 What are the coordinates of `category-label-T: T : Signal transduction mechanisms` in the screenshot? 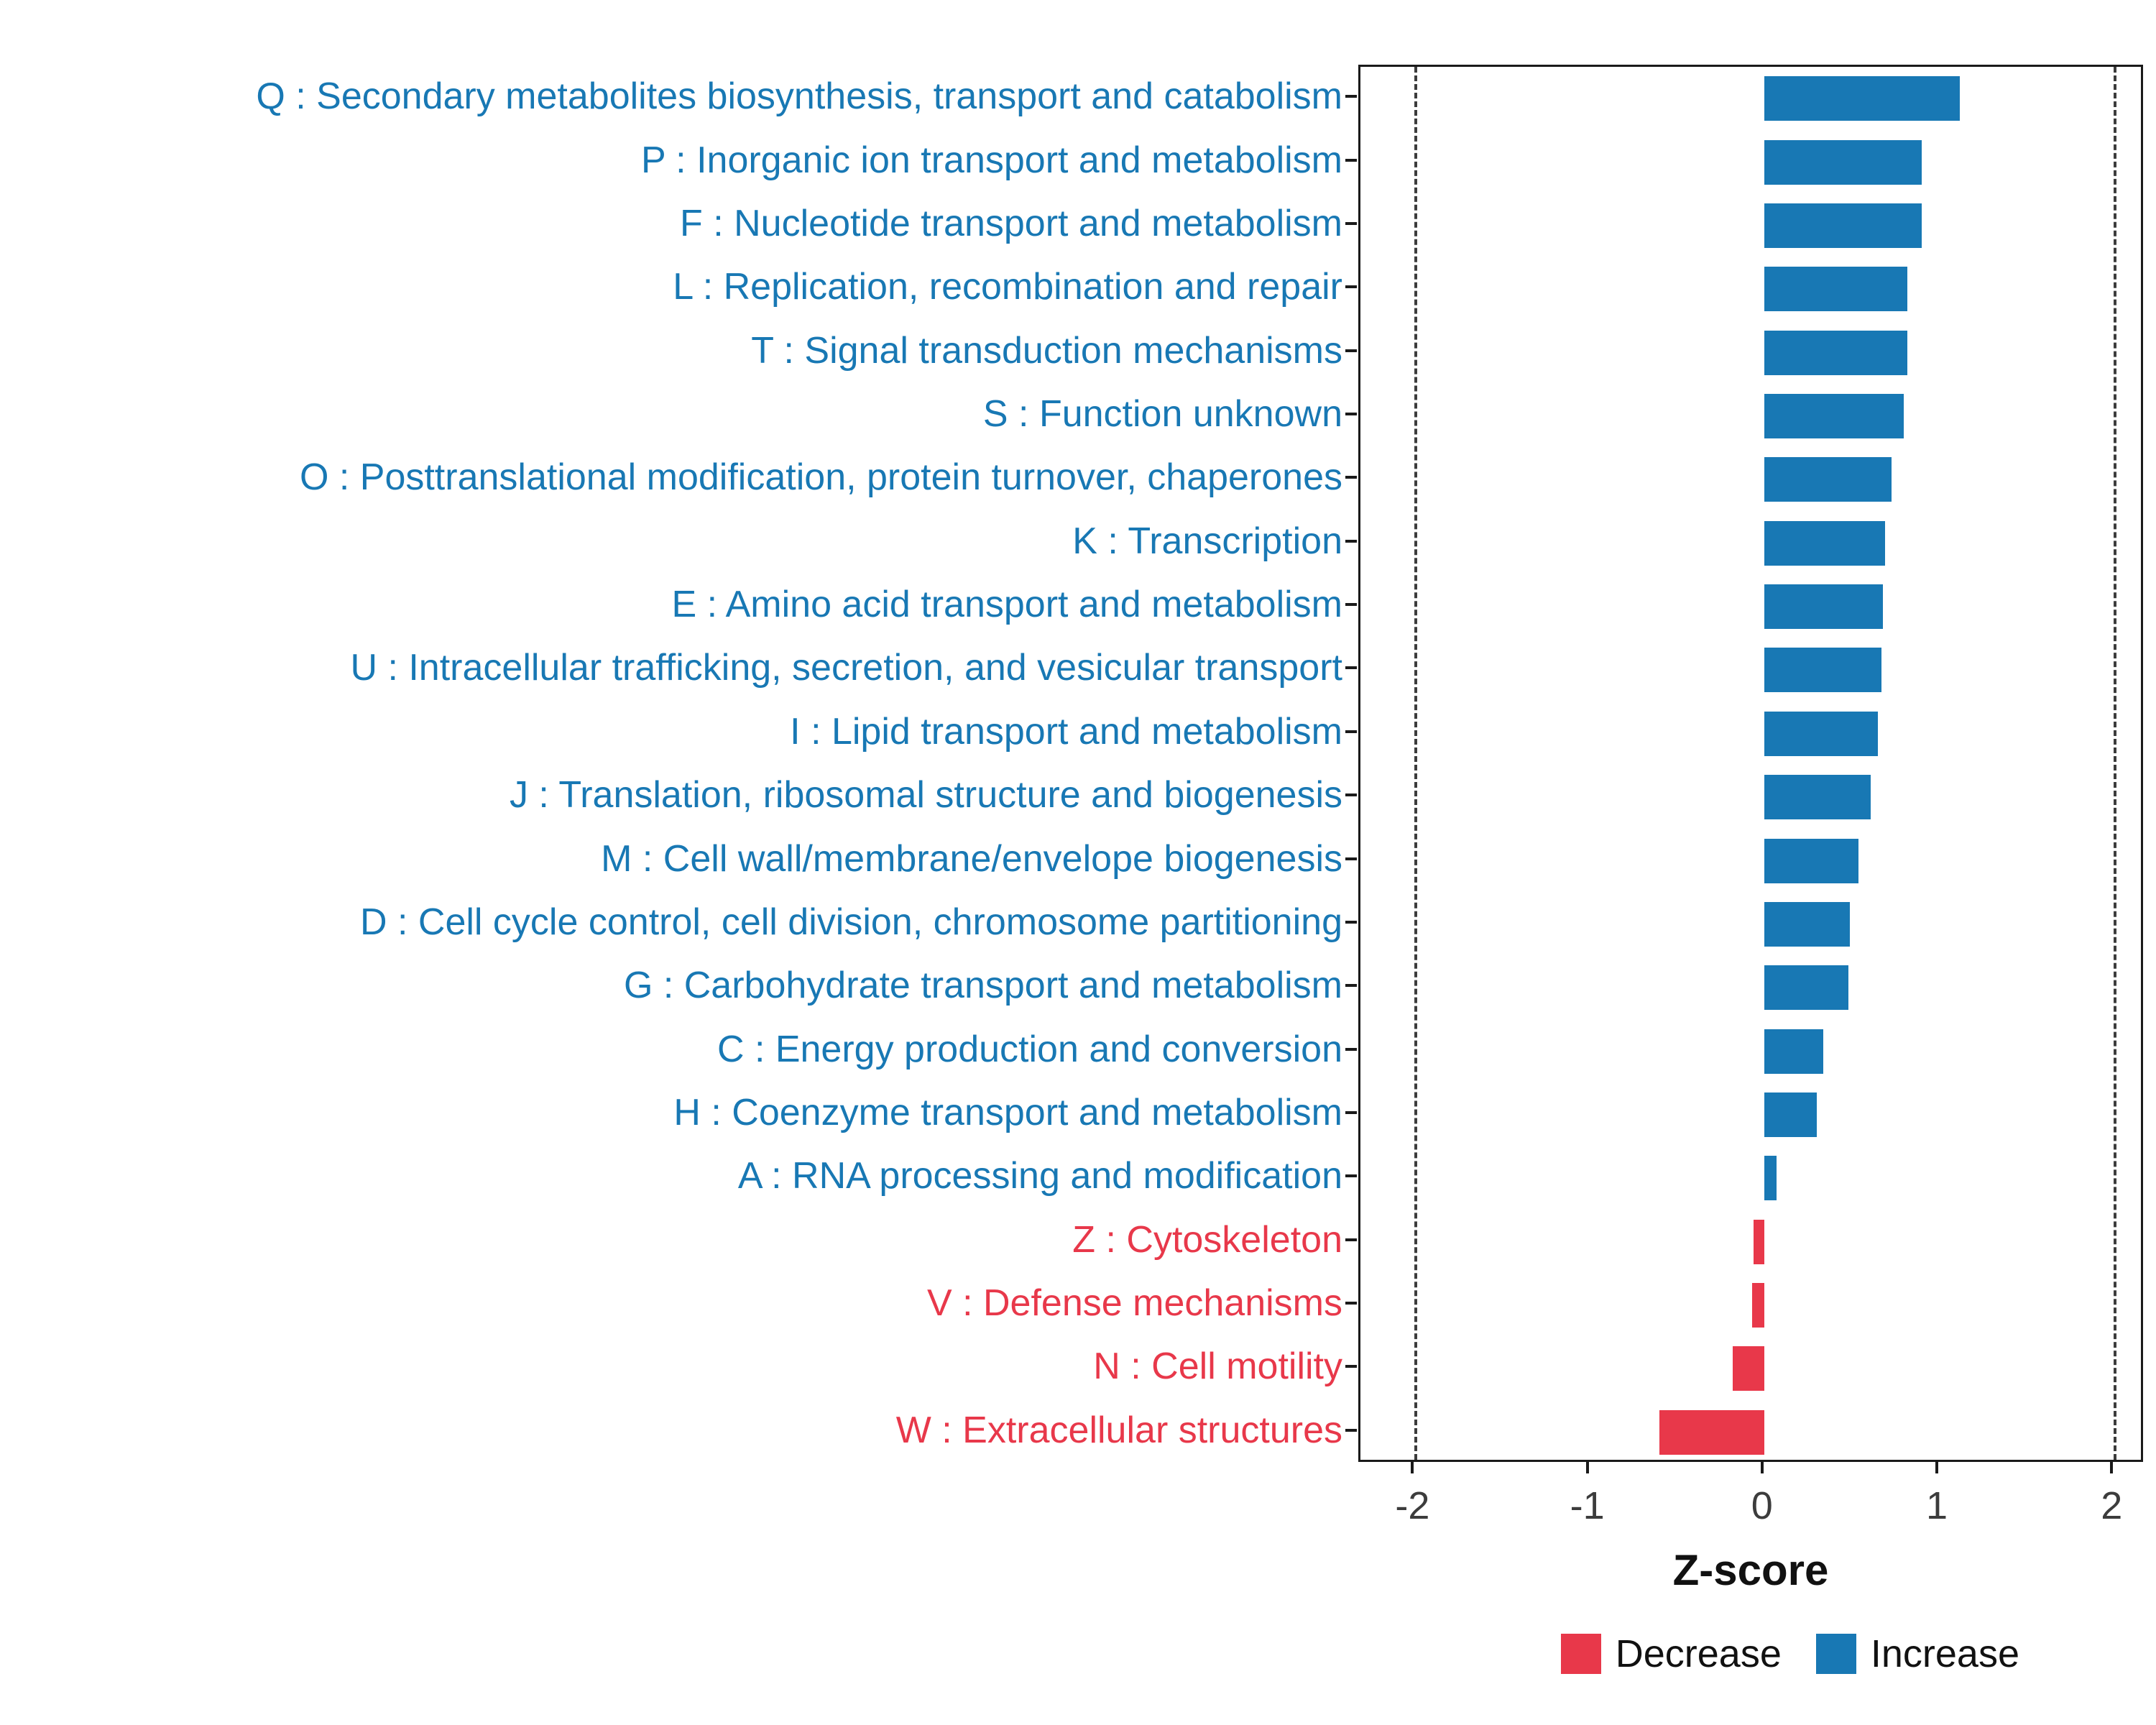 It's located at (1046, 350).